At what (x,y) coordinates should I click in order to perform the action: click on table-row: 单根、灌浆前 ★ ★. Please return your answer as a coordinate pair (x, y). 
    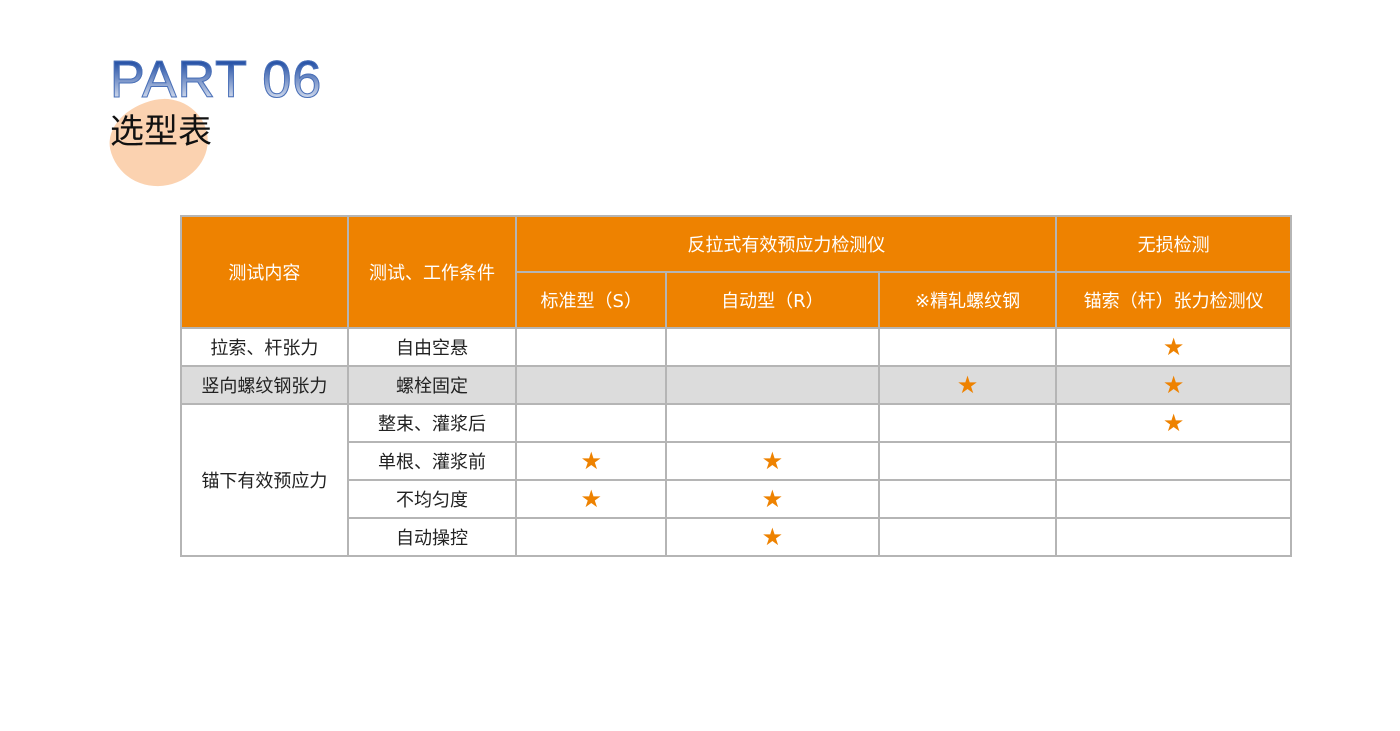
    Looking at the image, I should click on (736, 461).